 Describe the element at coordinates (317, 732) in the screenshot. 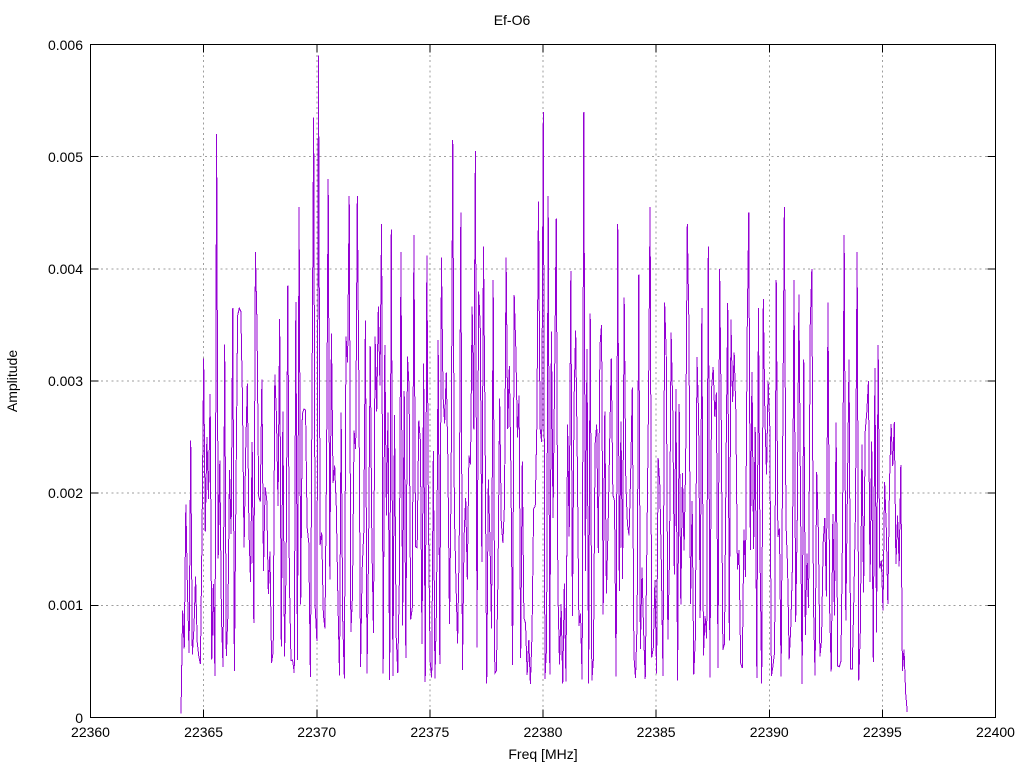

I see `x-tick-label: 22370` at that location.